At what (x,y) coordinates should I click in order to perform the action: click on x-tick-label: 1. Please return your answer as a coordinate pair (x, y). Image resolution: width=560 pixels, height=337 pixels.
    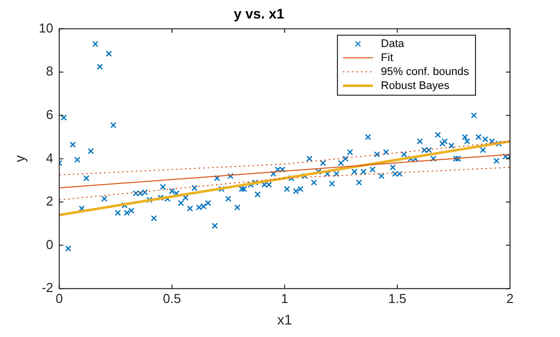
    Looking at the image, I should click on (284, 298).